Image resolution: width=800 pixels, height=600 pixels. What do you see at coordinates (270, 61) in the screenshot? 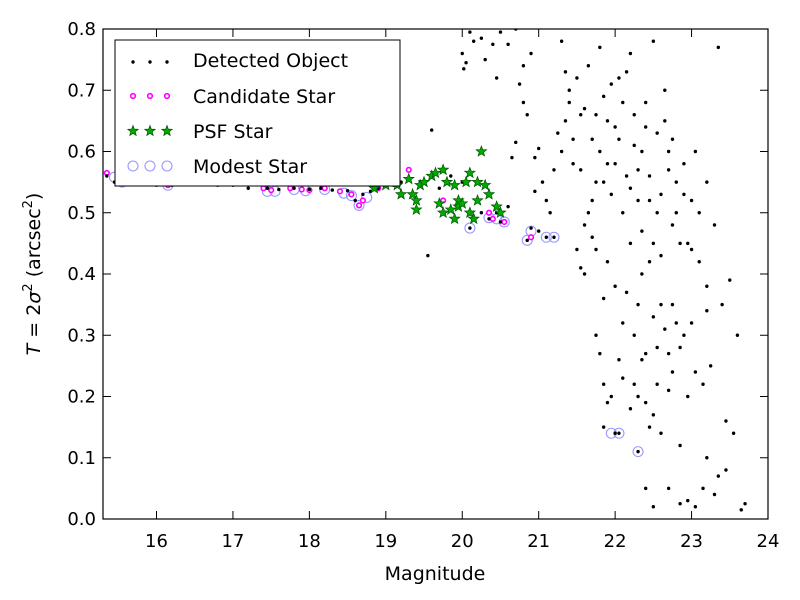
I see `legend-label-detected-object: Detected Object` at bounding box center [270, 61].